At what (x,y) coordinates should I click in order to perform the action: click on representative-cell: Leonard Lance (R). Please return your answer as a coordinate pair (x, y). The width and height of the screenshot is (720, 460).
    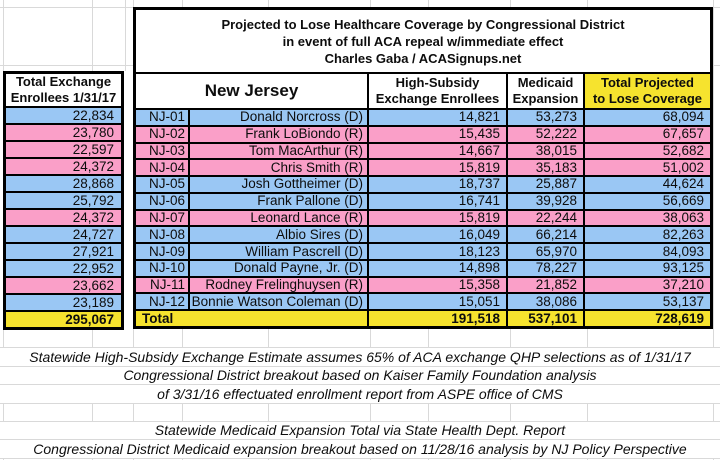
    Looking at the image, I should click on (279, 218).